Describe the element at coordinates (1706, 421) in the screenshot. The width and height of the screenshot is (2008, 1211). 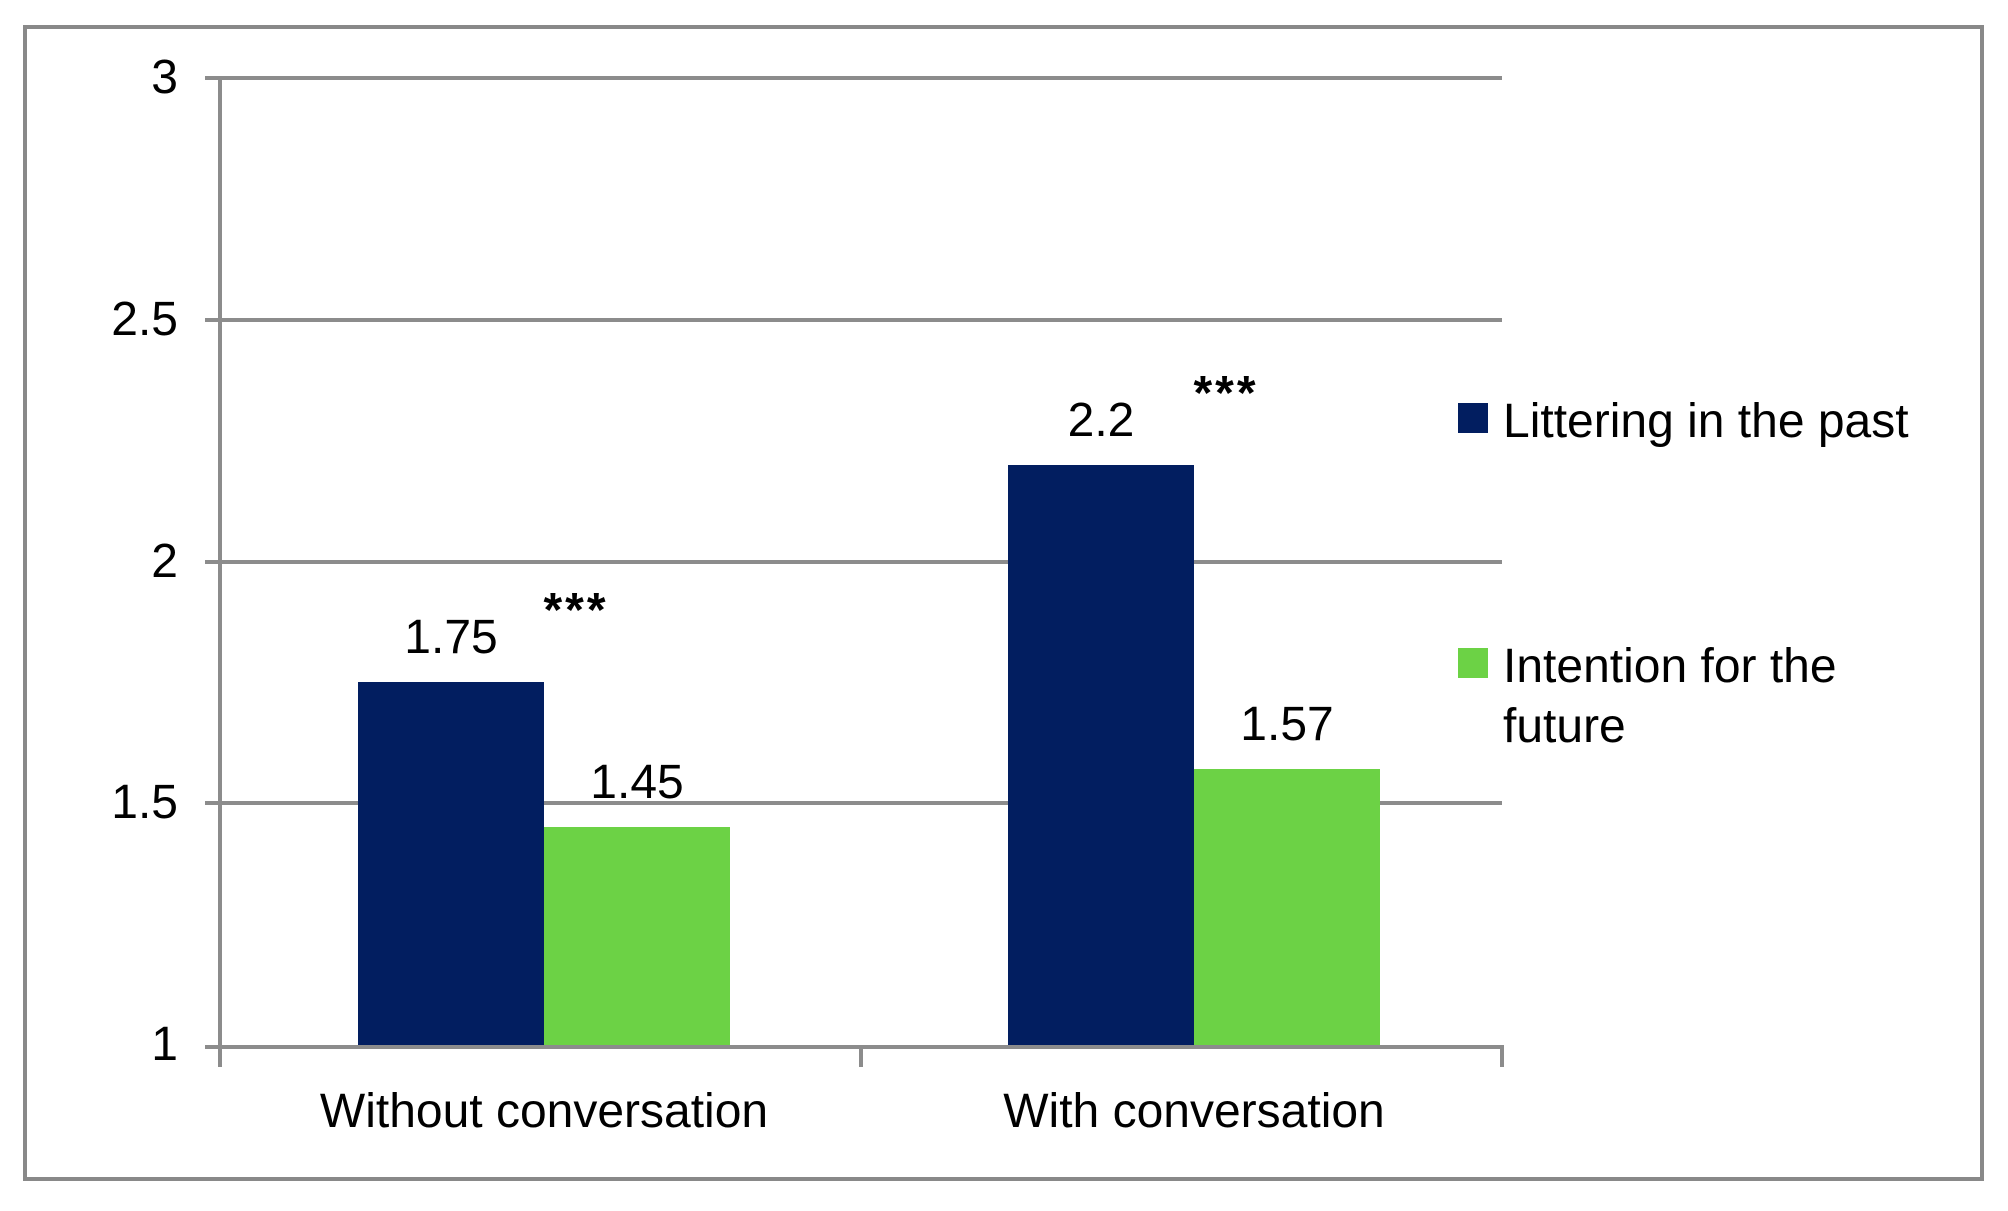
I see `legend-label-littering: Littering in the past` at that location.